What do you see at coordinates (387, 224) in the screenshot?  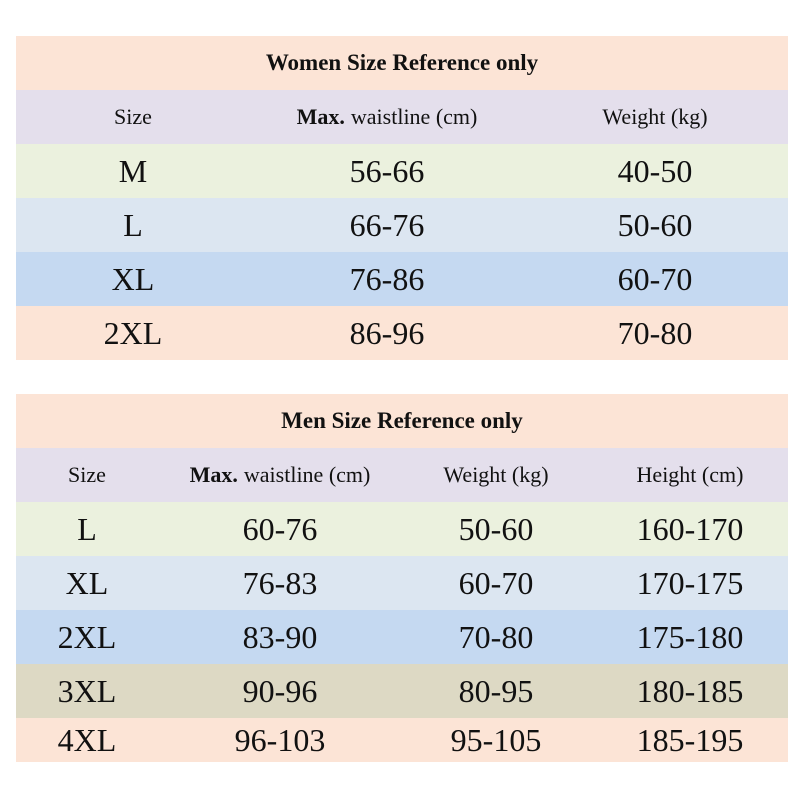 I see `cell: 66-76` at bounding box center [387, 224].